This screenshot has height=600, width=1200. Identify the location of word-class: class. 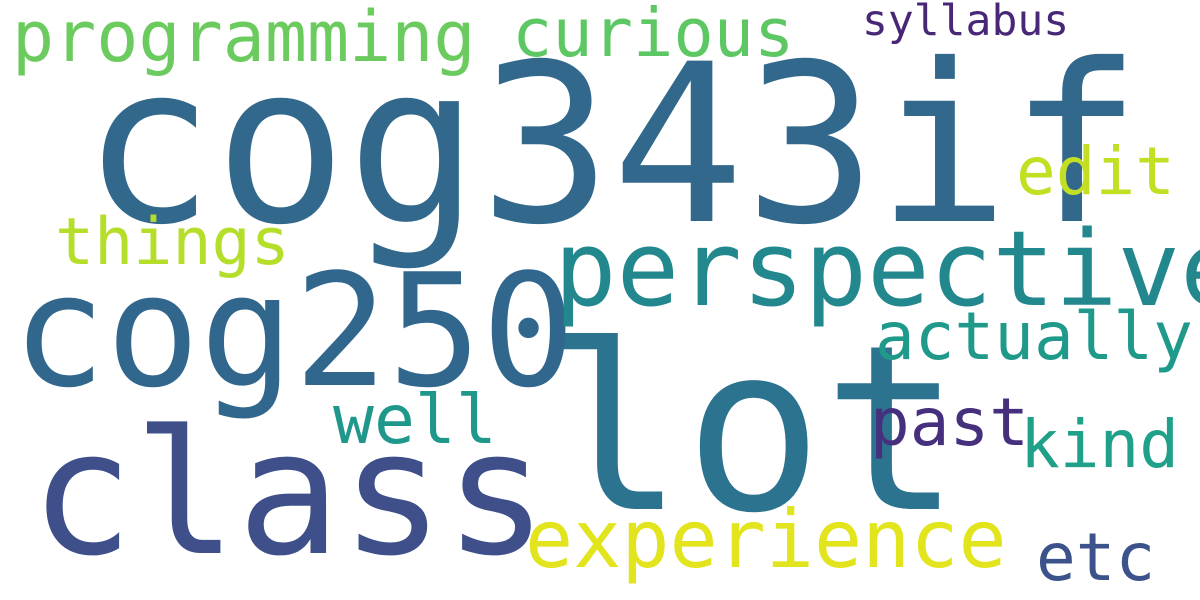
(289, 493).